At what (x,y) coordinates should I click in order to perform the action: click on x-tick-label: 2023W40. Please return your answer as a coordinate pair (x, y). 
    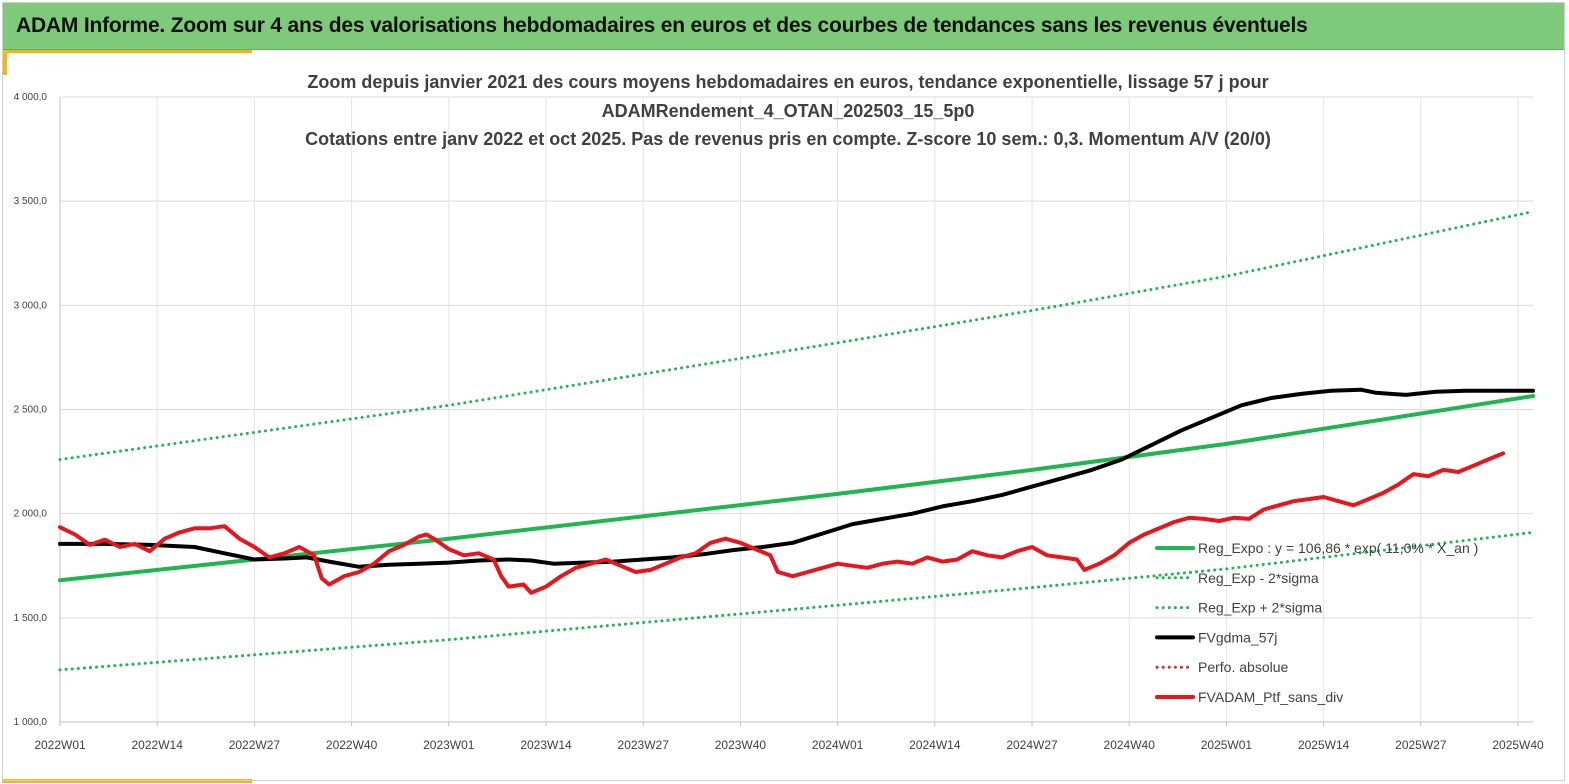
    Looking at the image, I should click on (741, 745).